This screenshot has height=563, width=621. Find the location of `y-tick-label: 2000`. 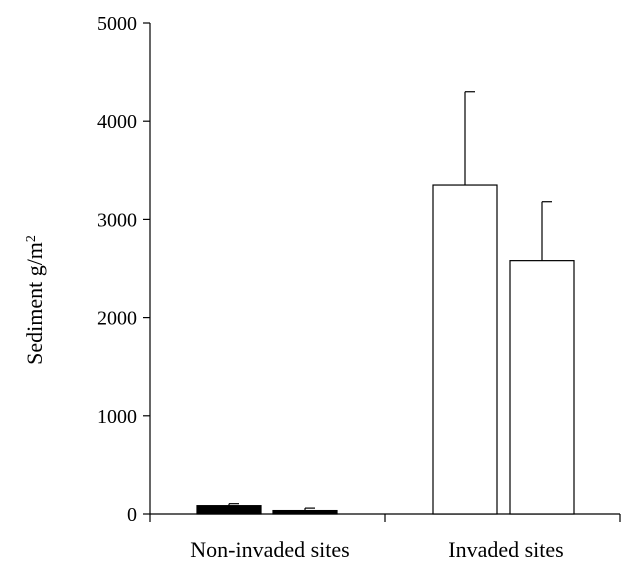

y-tick-label: 2000 is located at coordinates (117, 319).